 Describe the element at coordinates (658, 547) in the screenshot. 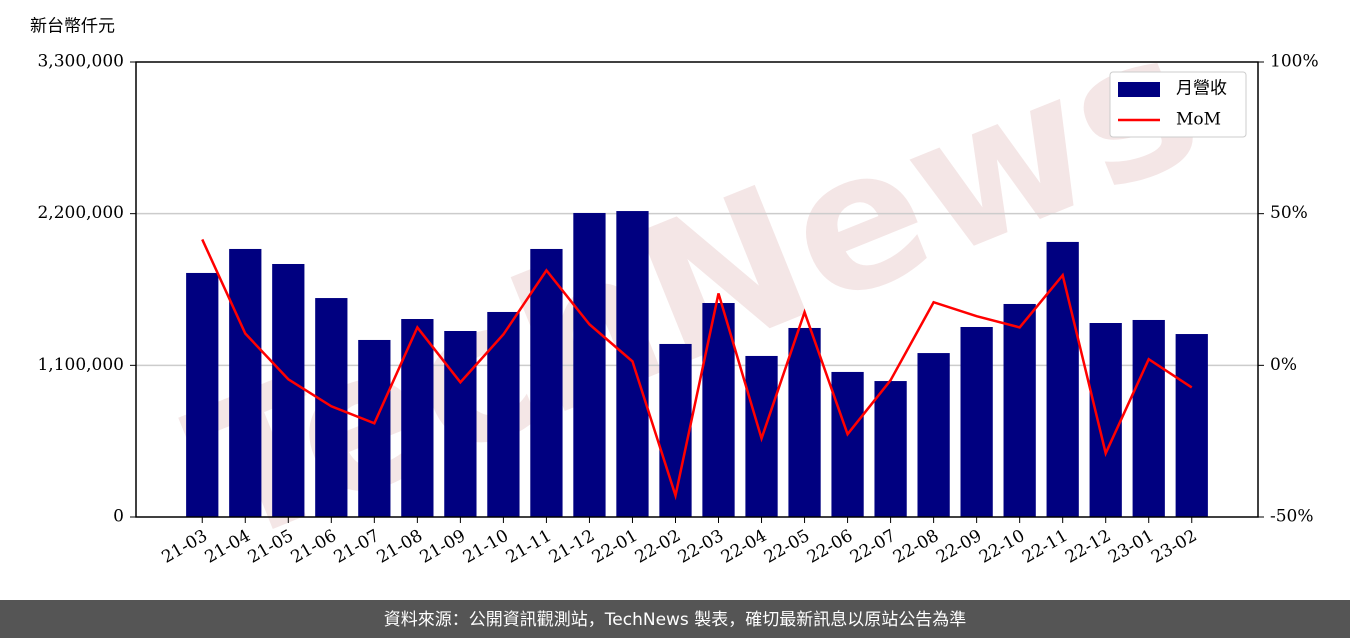

I see `x-tick-label: 22-02` at that location.